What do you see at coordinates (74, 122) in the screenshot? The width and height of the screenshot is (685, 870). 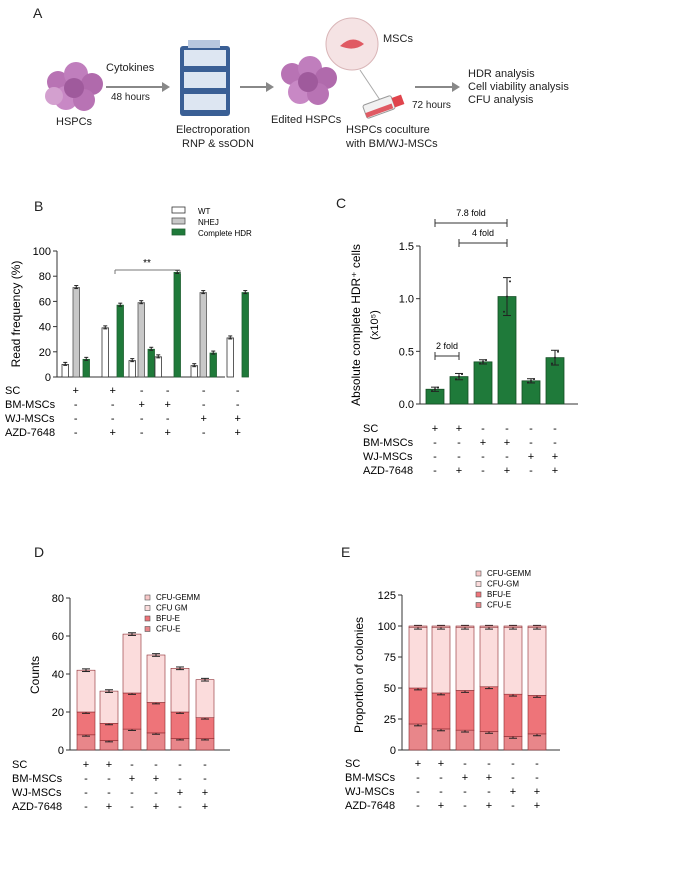 I see `hspcs-label: HSPCs` at bounding box center [74, 122].